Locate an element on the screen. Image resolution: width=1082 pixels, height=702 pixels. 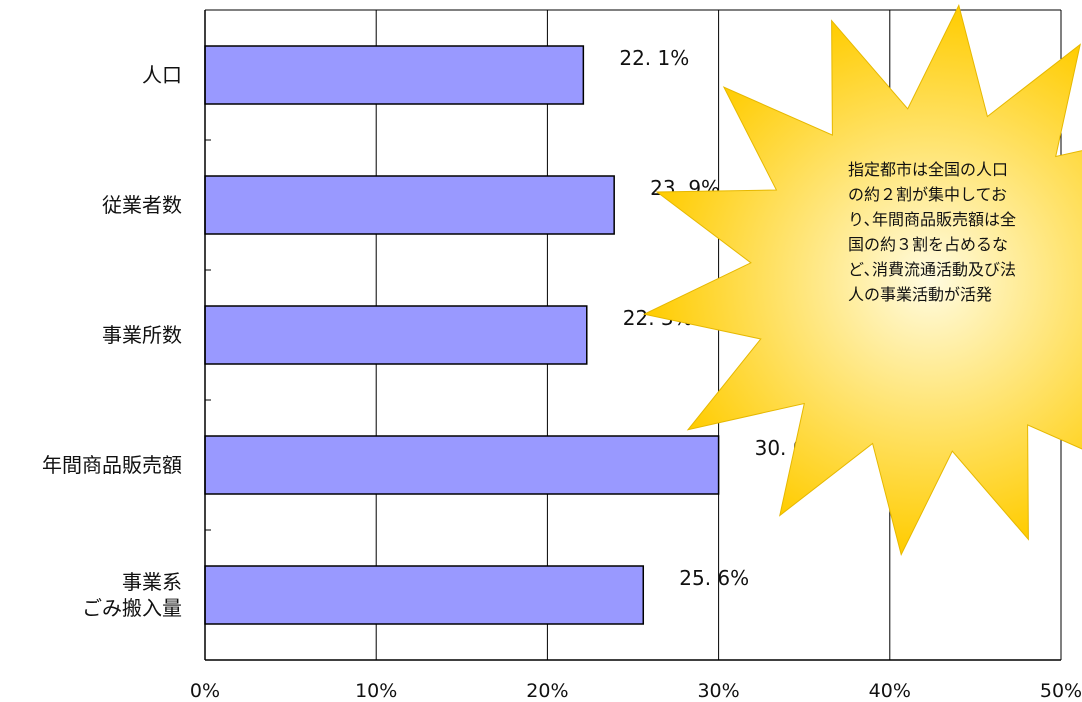
callout-text-line: 国の約３割を占めるな is located at coordinates (928, 244).